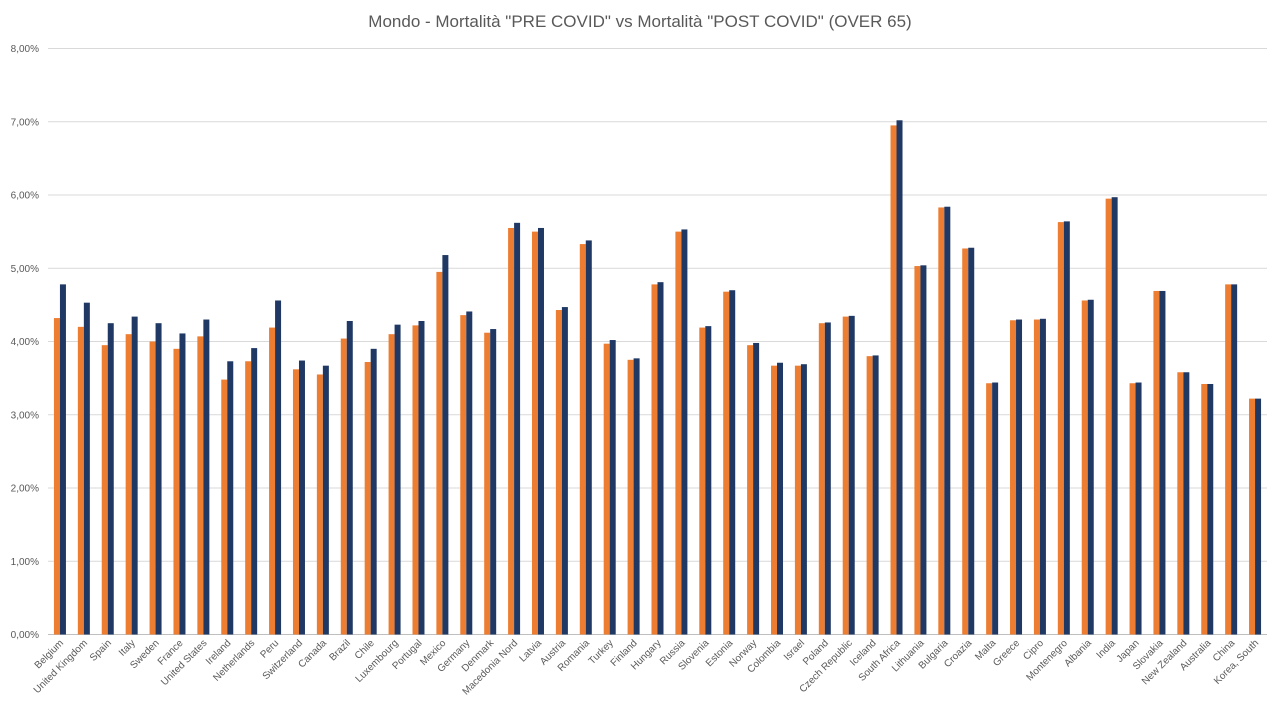 This screenshot has height=720, width=1280. Describe the element at coordinates (127, 648) in the screenshot. I see `x-tick-label: Italy` at that location.